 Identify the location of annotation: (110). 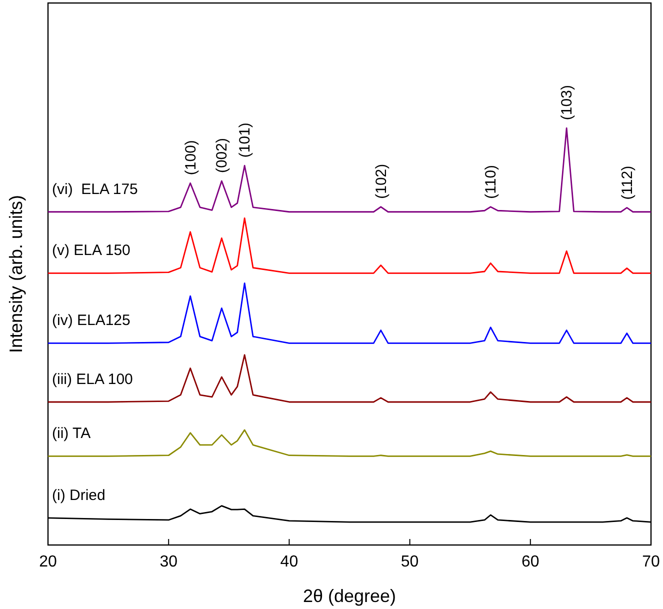
(491, 181).